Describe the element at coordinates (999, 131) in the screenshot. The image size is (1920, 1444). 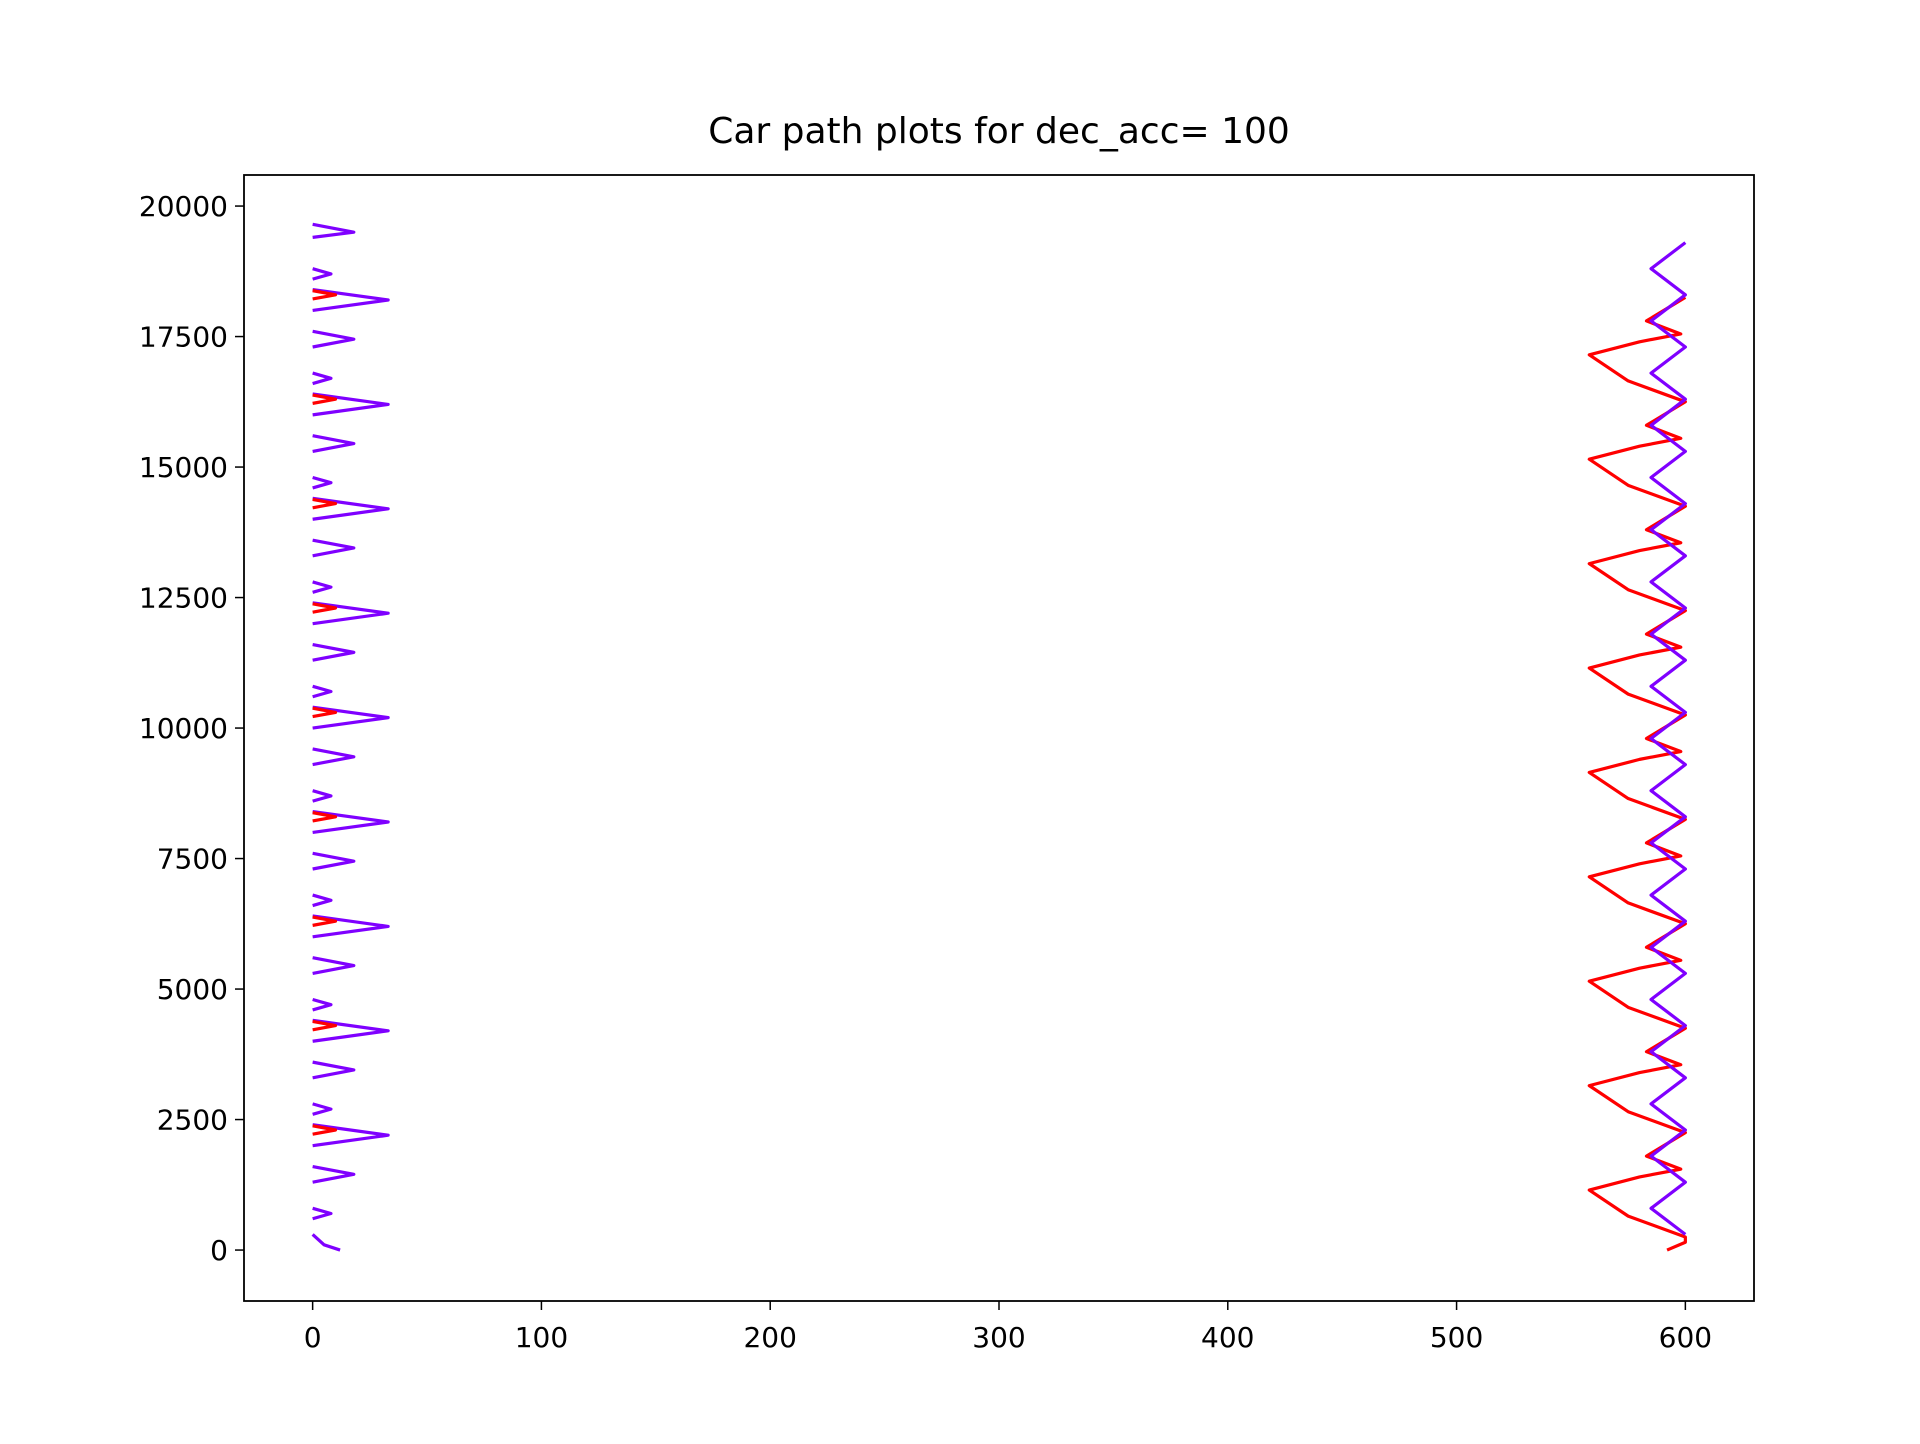
I see `chart-title: Car path plots for dec_acc= 100` at that location.